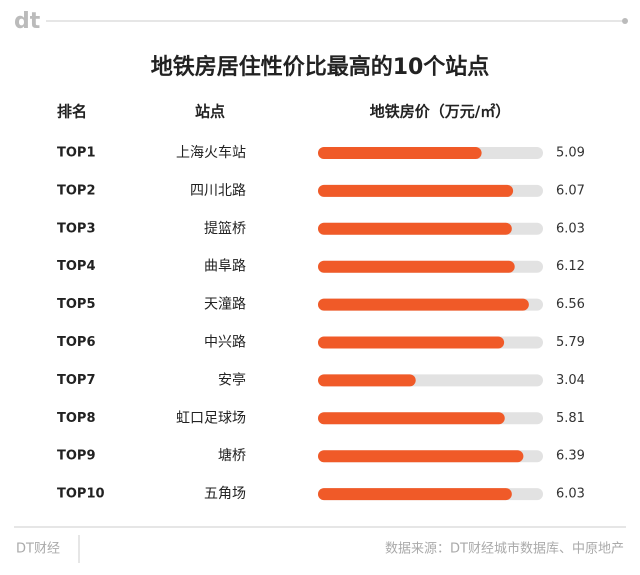  I want to click on value-label: 6.56, so click(570, 304).